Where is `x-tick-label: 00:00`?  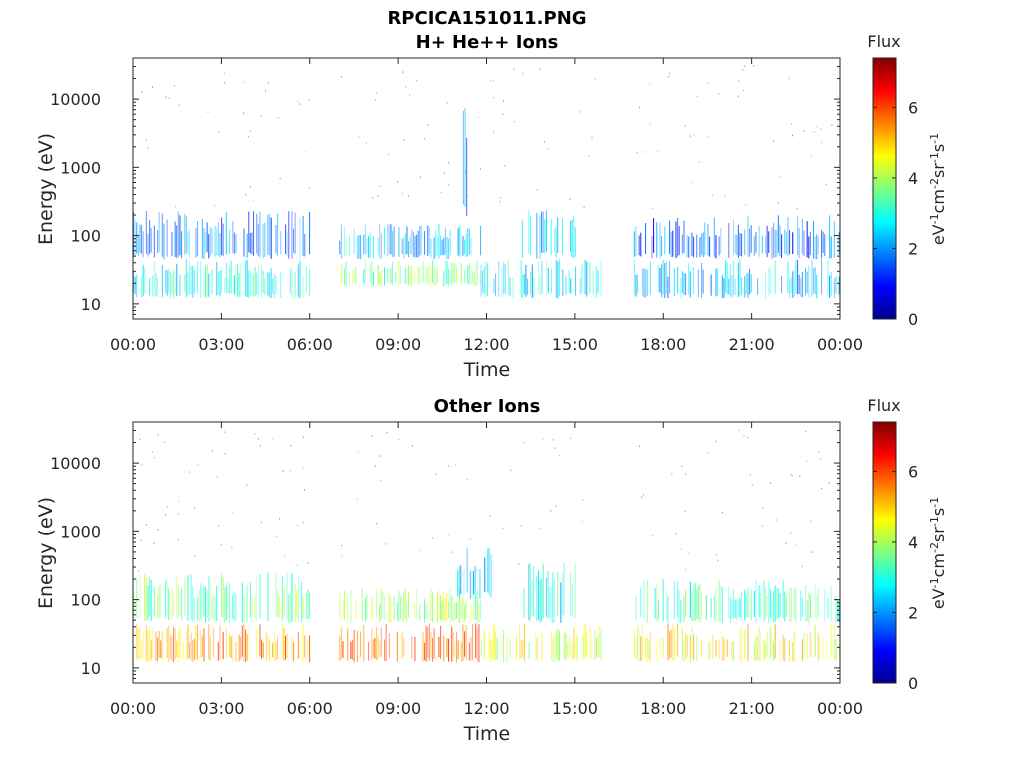
x-tick-label: 00:00 is located at coordinates (840, 708).